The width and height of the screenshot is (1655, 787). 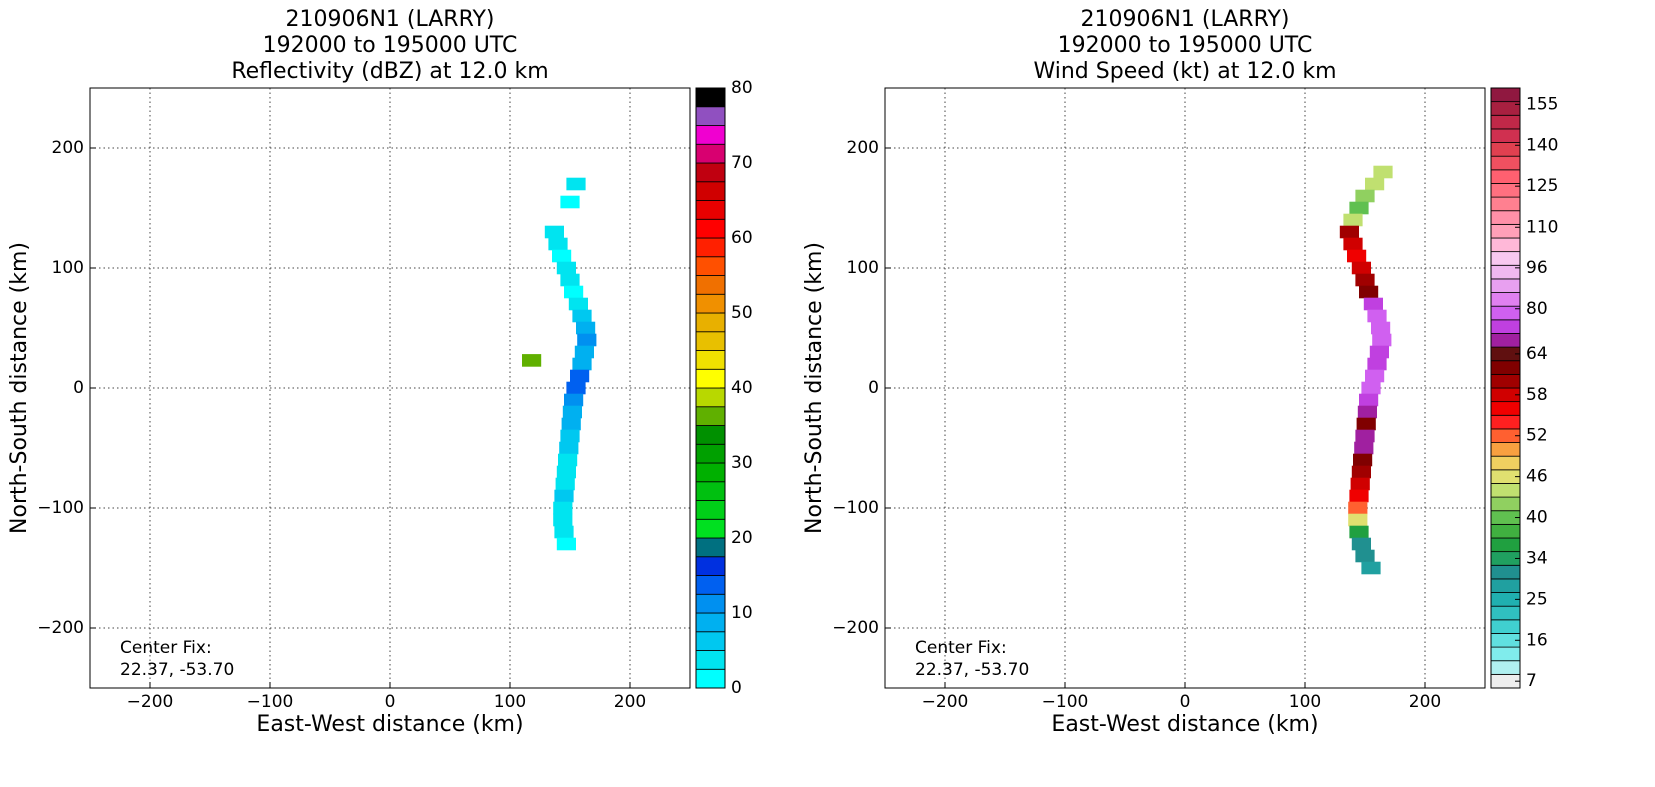 What do you see at coordinates (1305, 702) in the screenshot?
I see `x-tick-label: 100` at bounding box center [1305, 702].